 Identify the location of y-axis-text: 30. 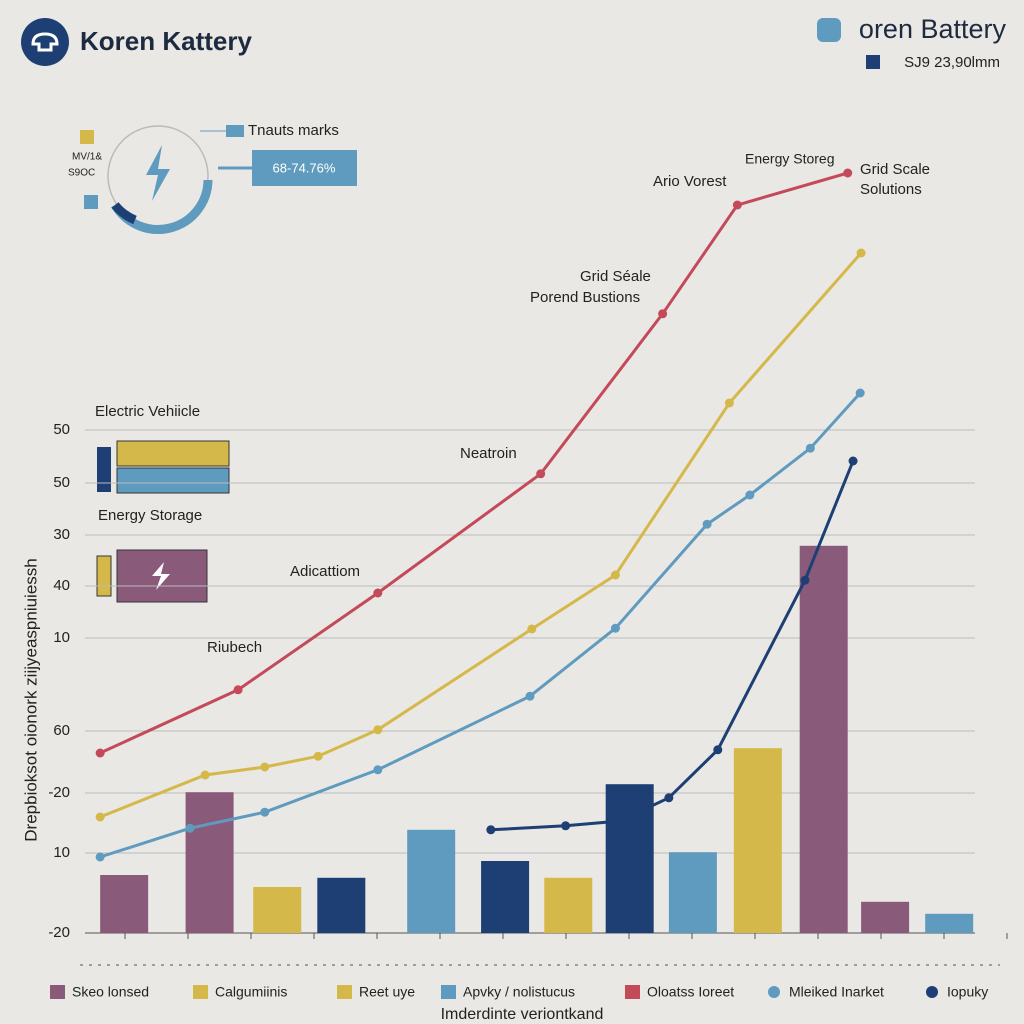
(61, 534).